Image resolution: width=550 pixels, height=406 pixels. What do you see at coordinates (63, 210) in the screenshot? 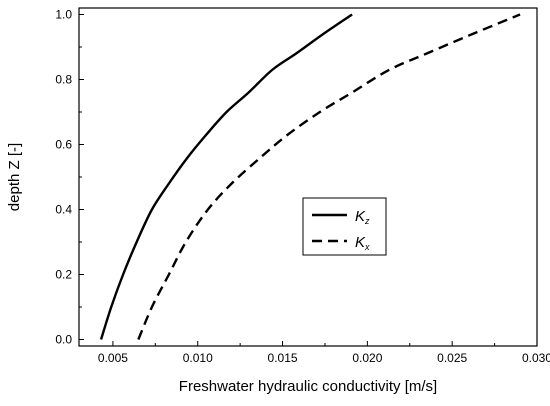
I see `y-tick-label: 0.4` at bounding box center [63, 210].